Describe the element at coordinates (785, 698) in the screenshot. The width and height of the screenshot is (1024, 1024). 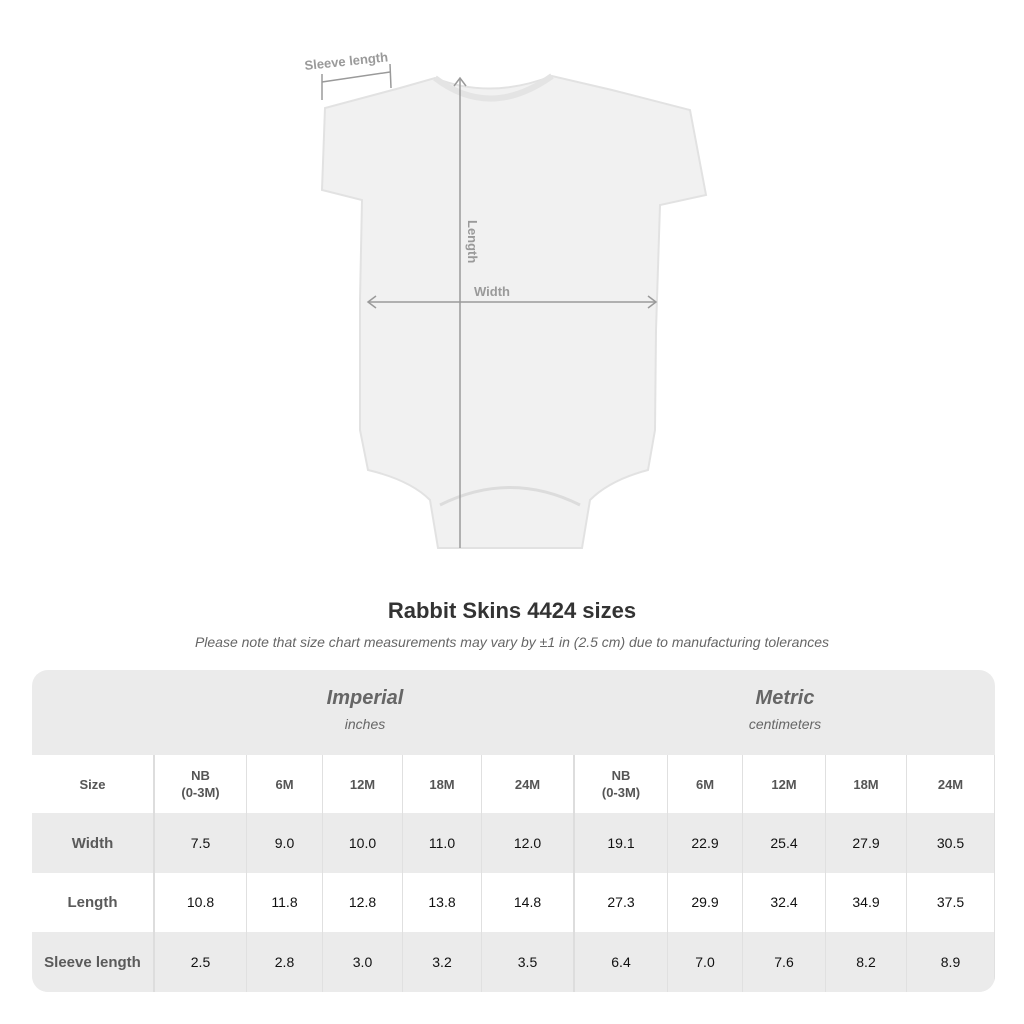
I see `metric-title: Metric` at that location.